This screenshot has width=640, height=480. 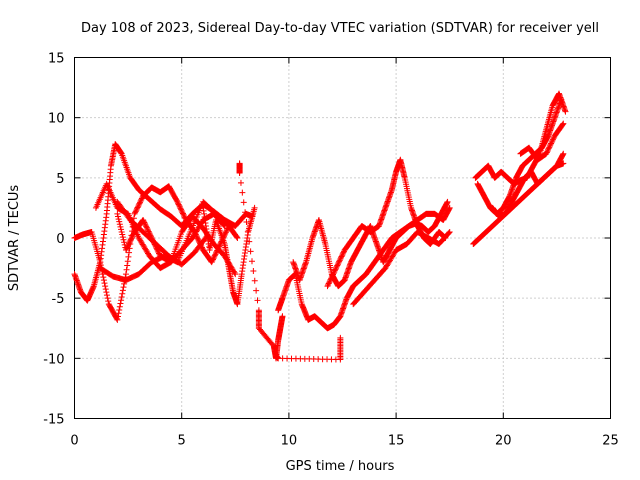 I want to click on y-axis-label: SDTVAR / TECUs, so click(x=14, y=238).